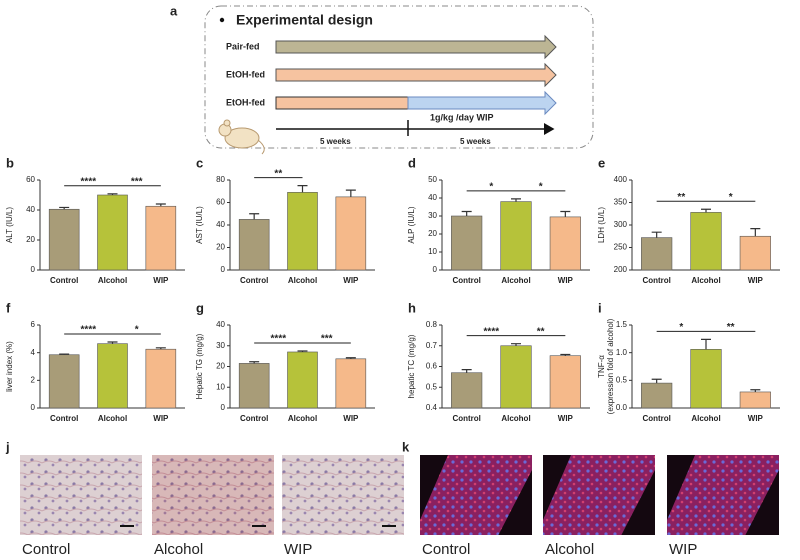 The image size is (800, 560). Describe the element at coordinates (243, 46) in the screenshot. I see `group-label: Pair-fed` at that location.